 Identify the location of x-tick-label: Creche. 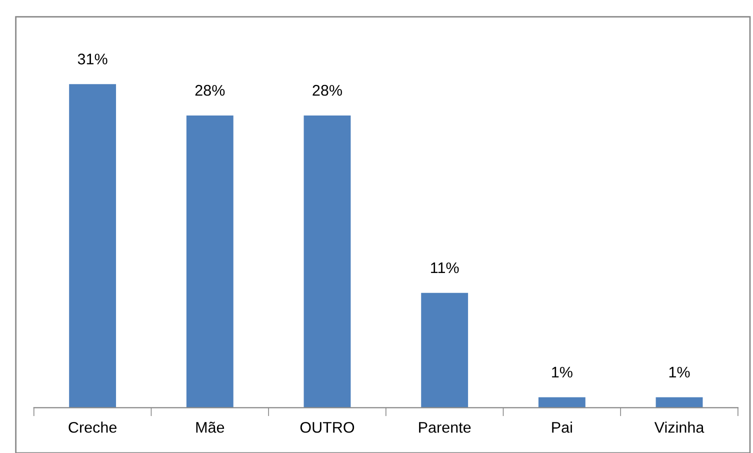
(92, 427).